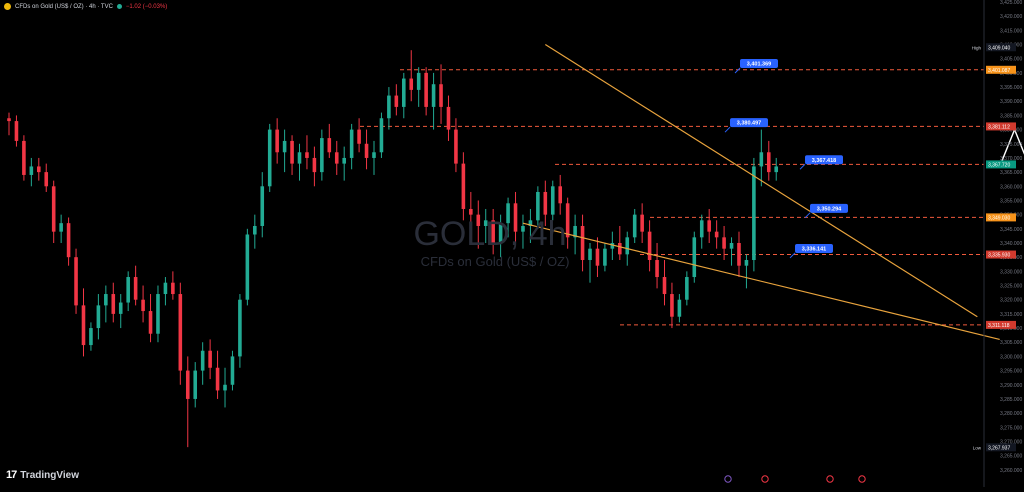 The height and width of the screenshot is (492, 1024). Describe the element at coordinates (977, 447) in the screenshot. I see `price-tag-label: Low` at that location.